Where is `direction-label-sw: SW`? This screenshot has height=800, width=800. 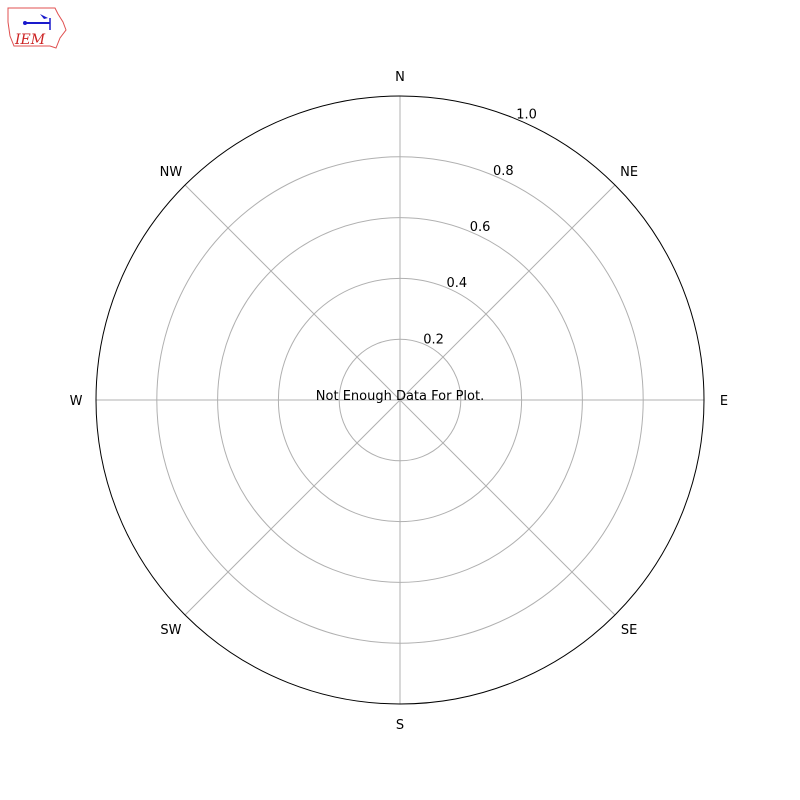 direction-label-sw: SW is located at coordinates (170, 630).